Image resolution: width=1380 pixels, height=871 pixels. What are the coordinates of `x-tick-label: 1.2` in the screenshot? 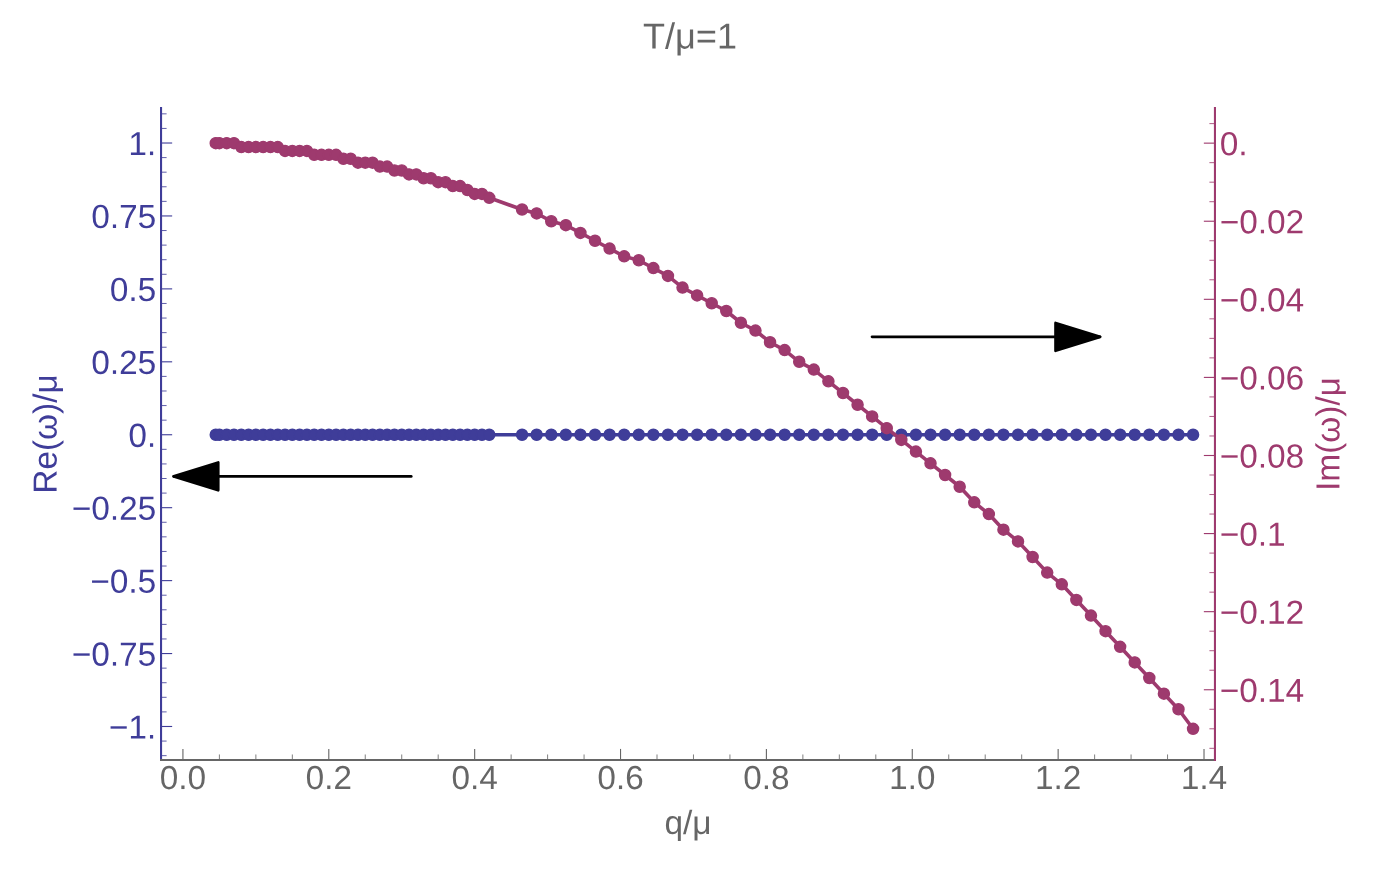 It's located at (1058, 777).